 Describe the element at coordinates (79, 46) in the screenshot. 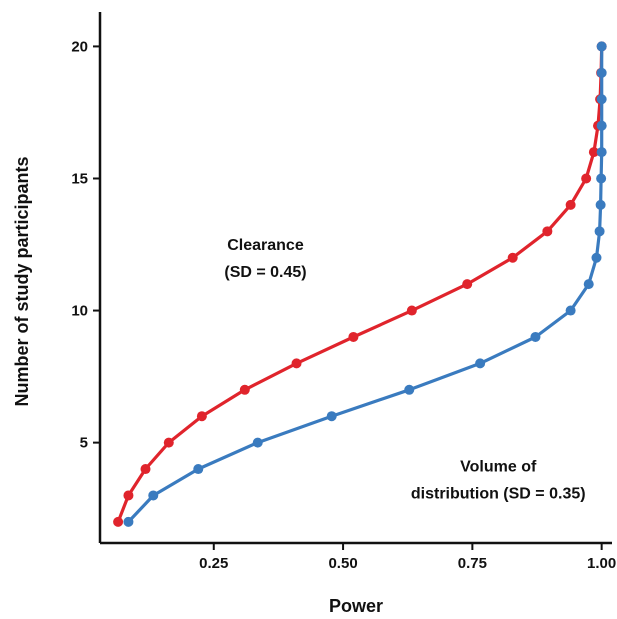

I see `y-tick-label: 20` at that location.